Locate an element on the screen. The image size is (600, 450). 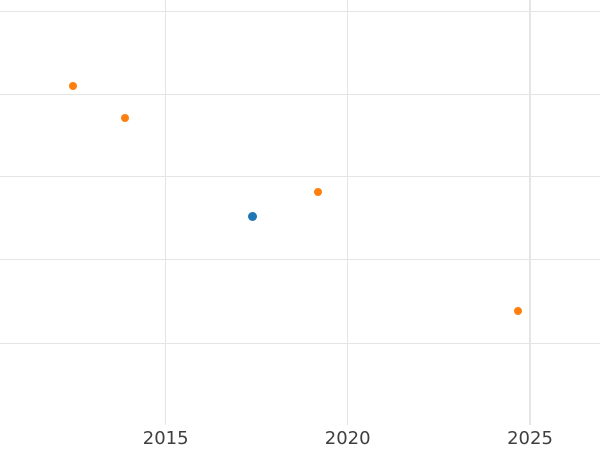
x-axis-tick-label: 2020 is located at coordinates (347, 438).